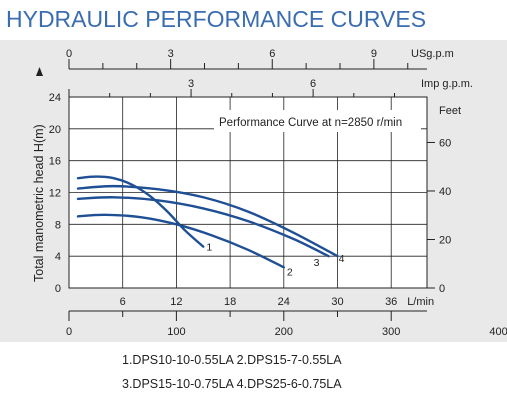 This screenshot has width=507, height=405. Describe the element at coordinates (444, 200) in the screenshot. I see `feet-axis: 60 40 20 0 Feet` at that location.